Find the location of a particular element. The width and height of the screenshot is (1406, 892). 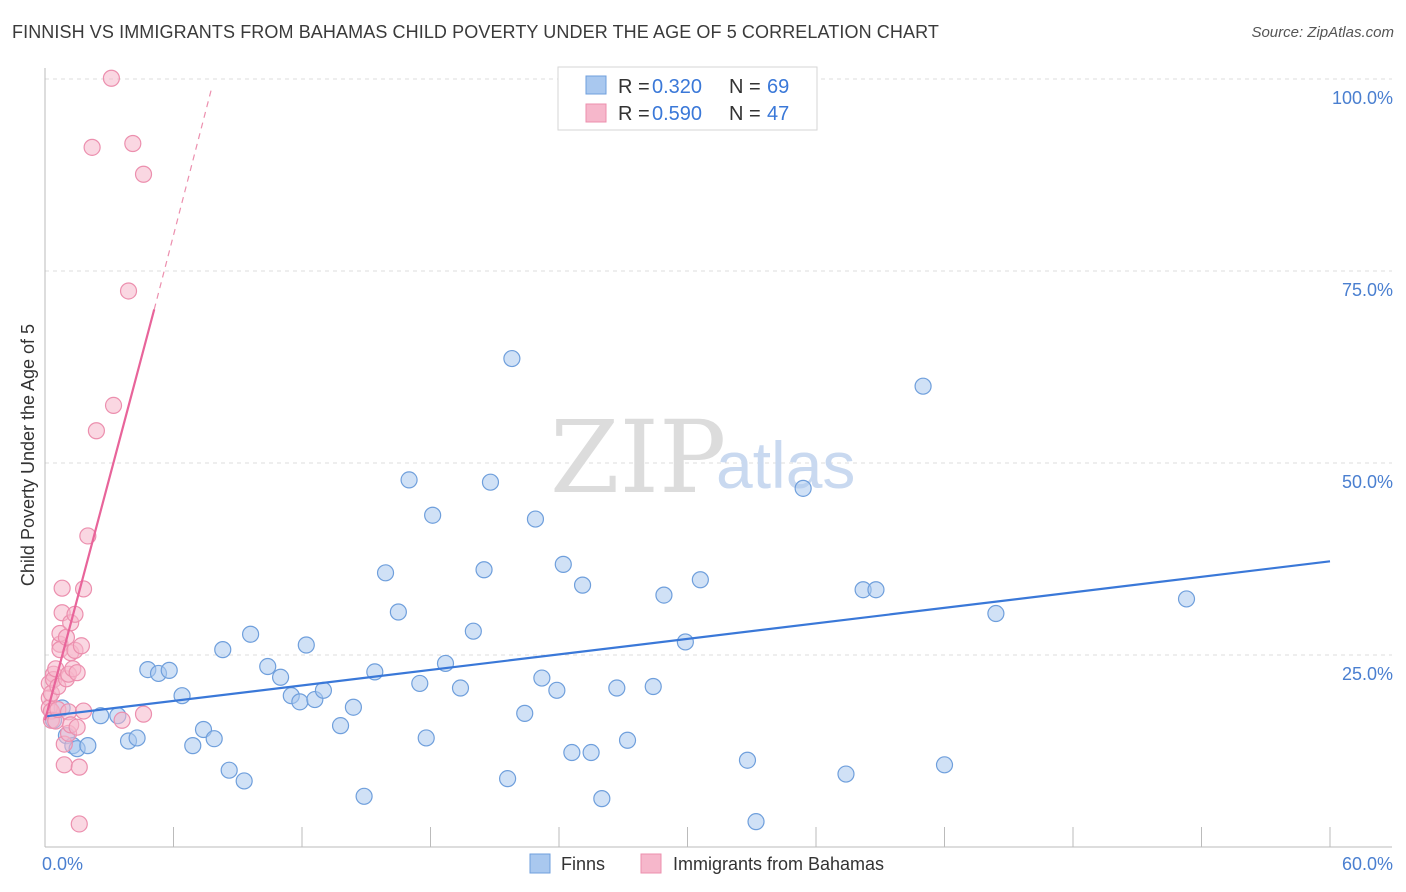

x-tick-labels: 0.0% 60.0% is located at coordinates (717, 864).